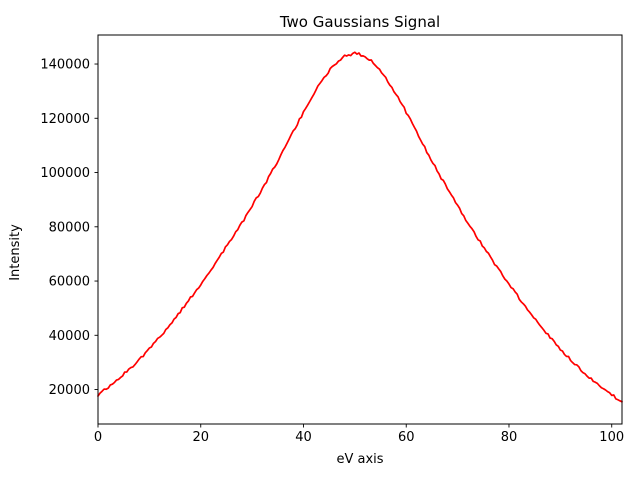 The width and height of the screenshot is (640, 480). What do you see at coordinates (69, 390) in the screenshot?
I see `y-tick-label: 20000` at bounding box center [69, 390].